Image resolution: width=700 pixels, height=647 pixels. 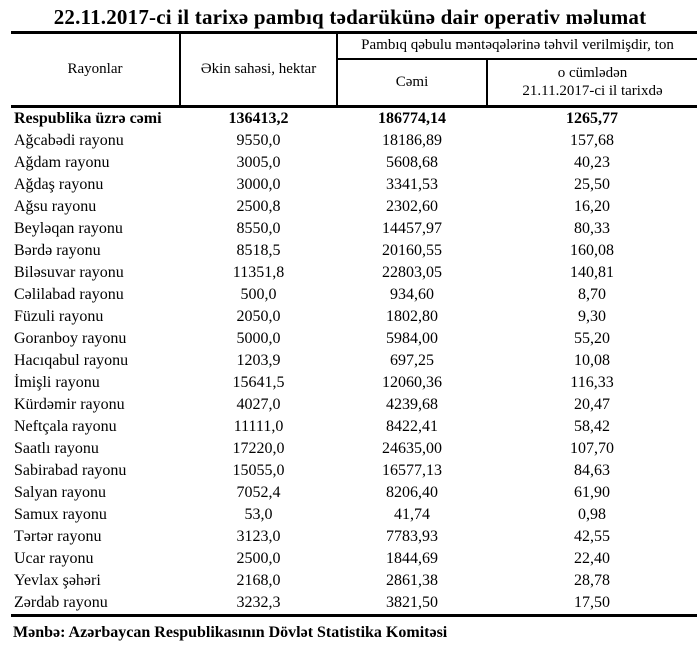 What do you see at coordinates (412, 83) in the screenshot?
I see `column-header-total: Cəmi` at bounding box center [412, 83].